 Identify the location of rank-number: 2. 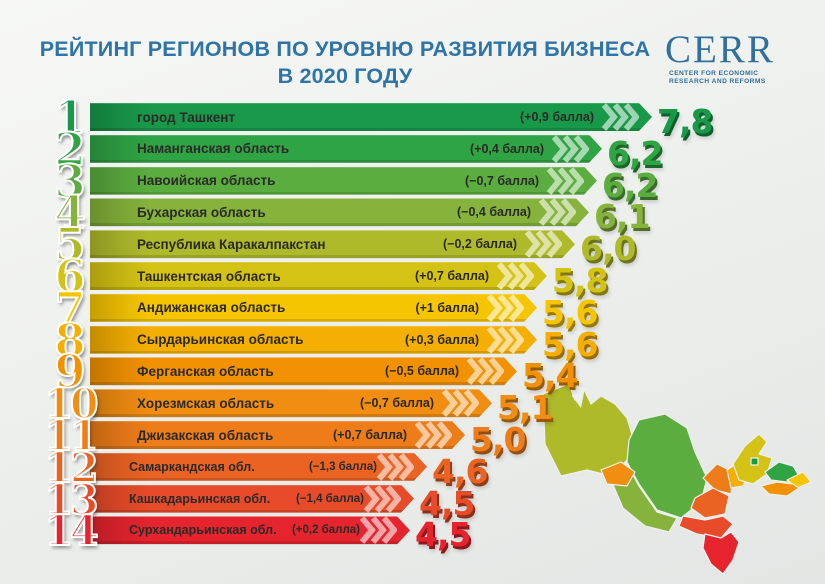
(69, 149).